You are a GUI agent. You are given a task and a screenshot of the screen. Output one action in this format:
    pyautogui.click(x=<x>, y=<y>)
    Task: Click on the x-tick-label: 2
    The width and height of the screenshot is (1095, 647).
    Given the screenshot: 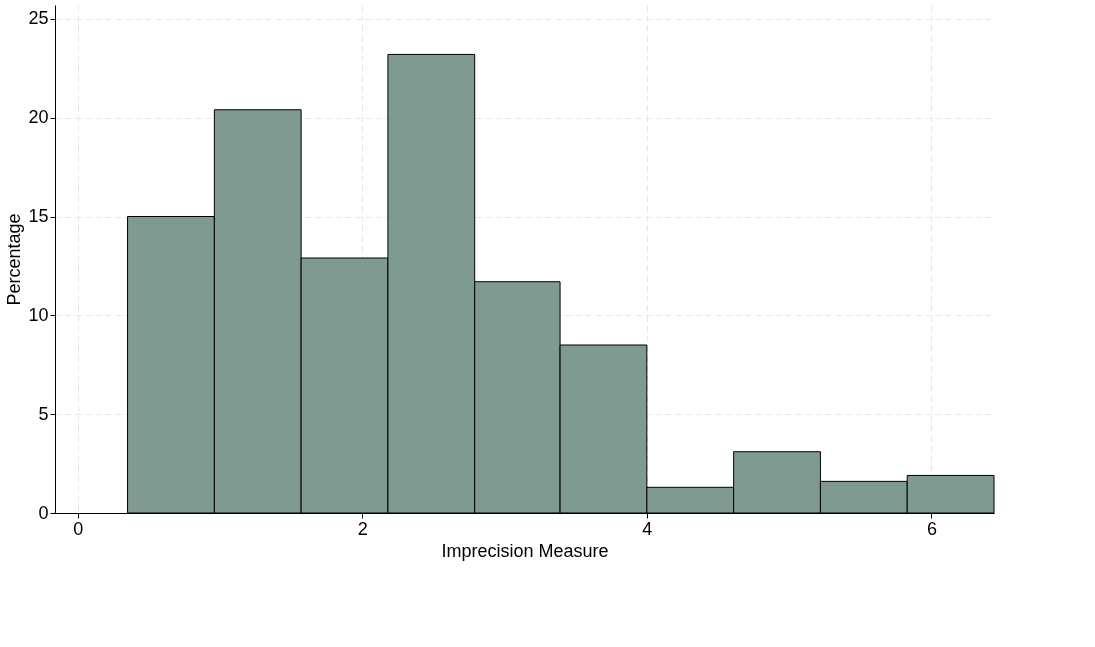 What is the action you would take?
    pyautogui.click(x=362, y=528)
    